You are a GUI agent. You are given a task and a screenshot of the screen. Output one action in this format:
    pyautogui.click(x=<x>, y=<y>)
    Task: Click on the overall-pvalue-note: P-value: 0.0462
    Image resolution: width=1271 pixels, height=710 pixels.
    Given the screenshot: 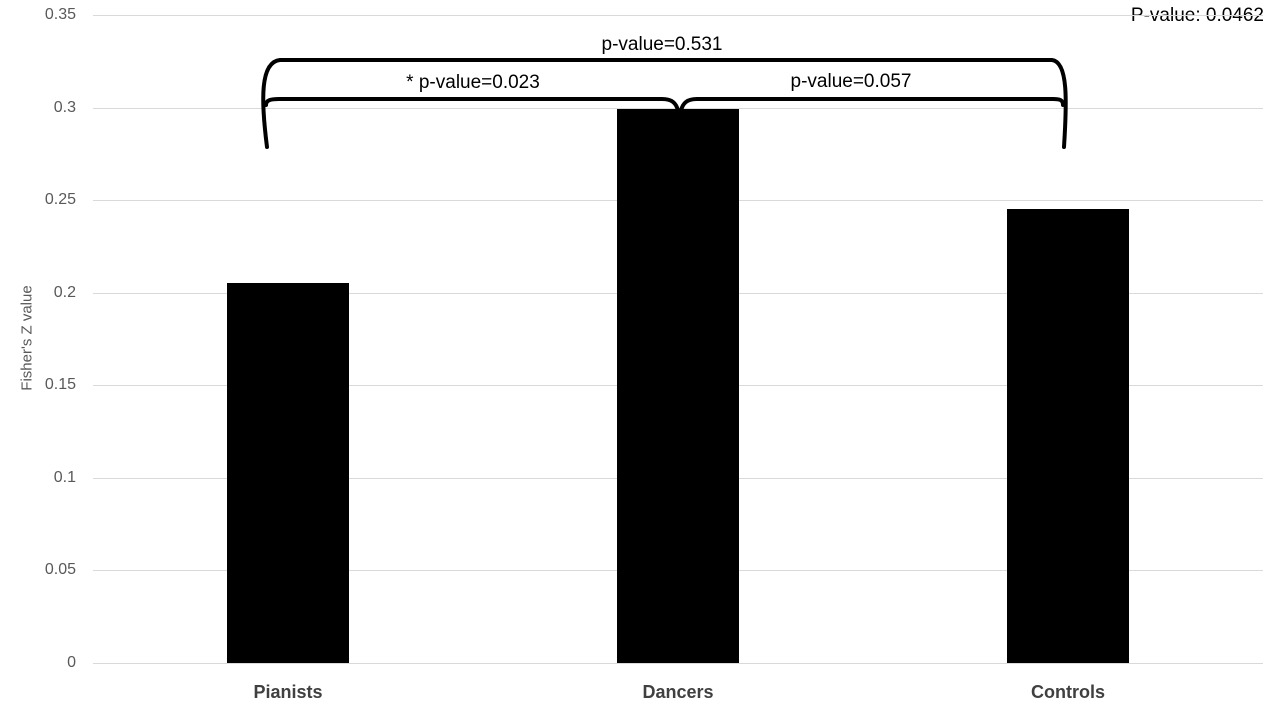 What is the action you would take?
    pyautogui.click(x=1197, y=15)
    